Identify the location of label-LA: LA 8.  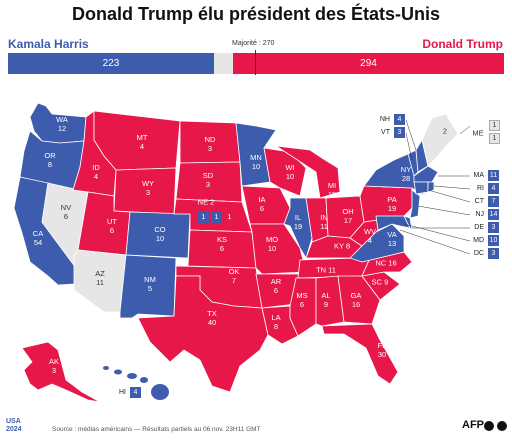
(276, 322).